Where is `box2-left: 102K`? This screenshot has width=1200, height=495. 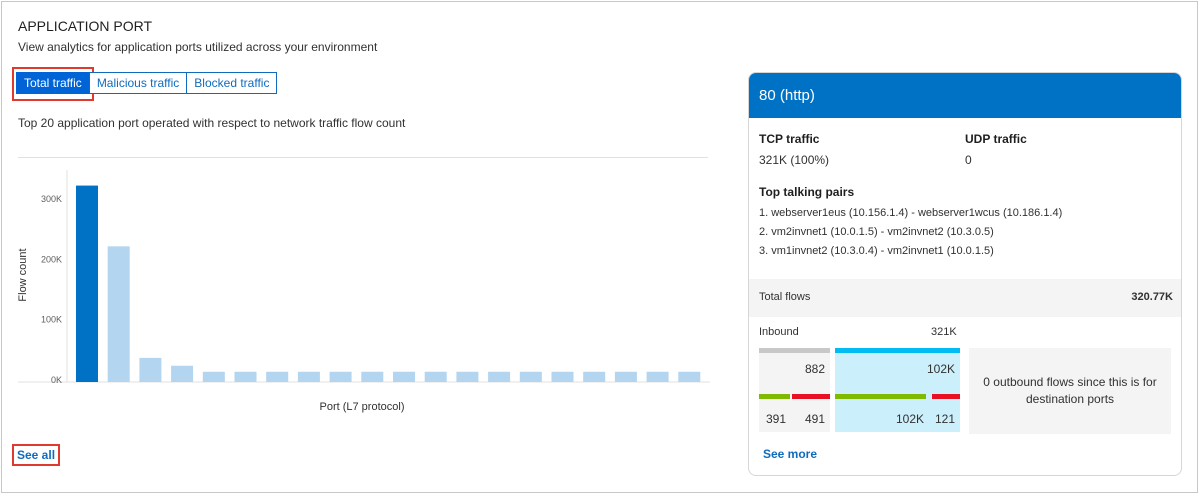 box2-left: 102K is located at coordinates (909, 419).